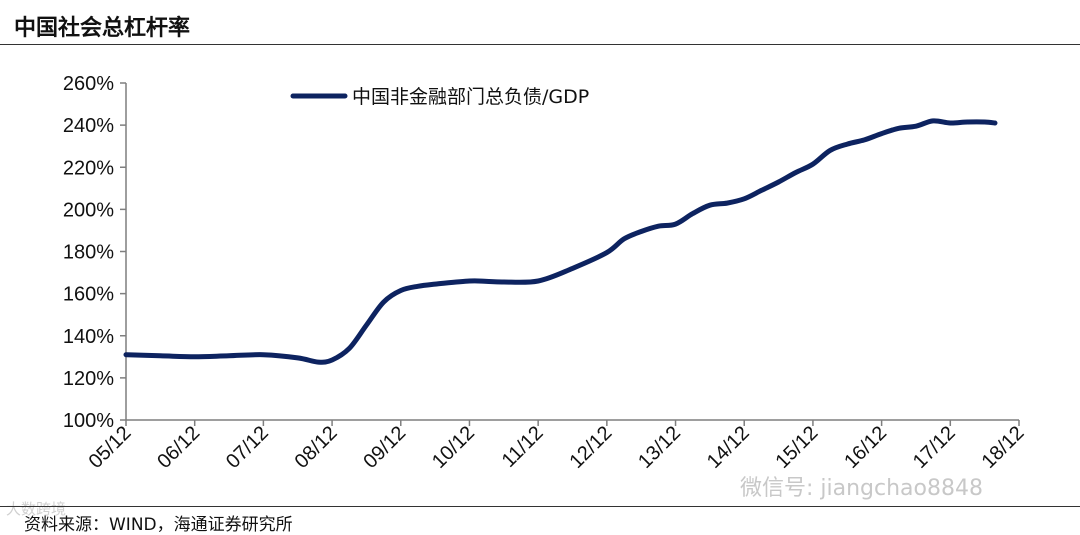 This screenshot has height=535, width=1080. What do you see at coordinates (523, 447) in the screenshot?
I see `x-tick-label: 11/12` at bounding box center [523, 447].